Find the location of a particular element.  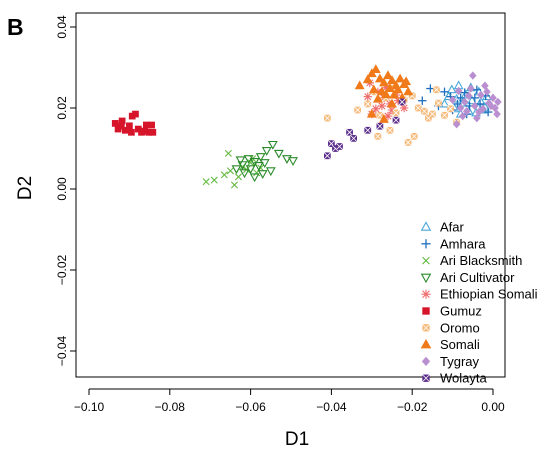

series-ari-cultivator is located at coordinates (264, 161).